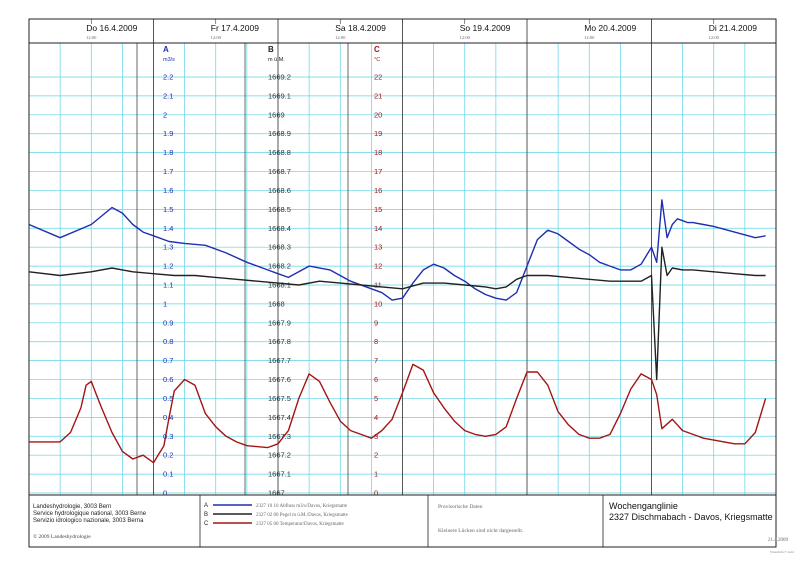 The height and width of the screenshot is (571, 800). I want to click on axis-c-tick-label: 19, so click(378, 133).